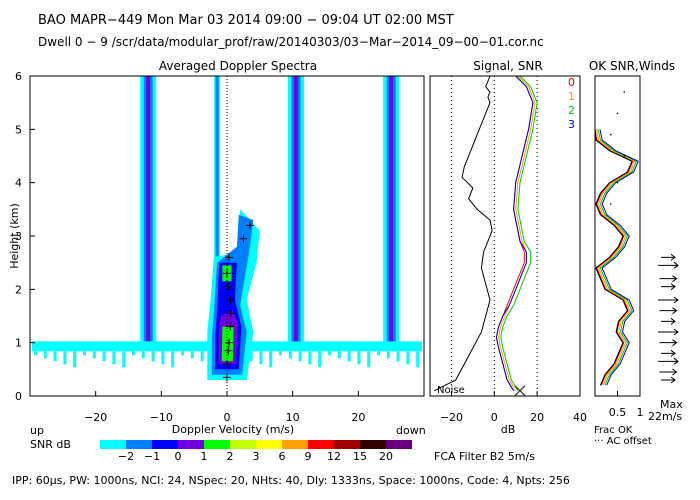  Describe the element at coordinates (618, 412) in the screenshot. I see `ok-x-tick-label: 0.5` at that location.